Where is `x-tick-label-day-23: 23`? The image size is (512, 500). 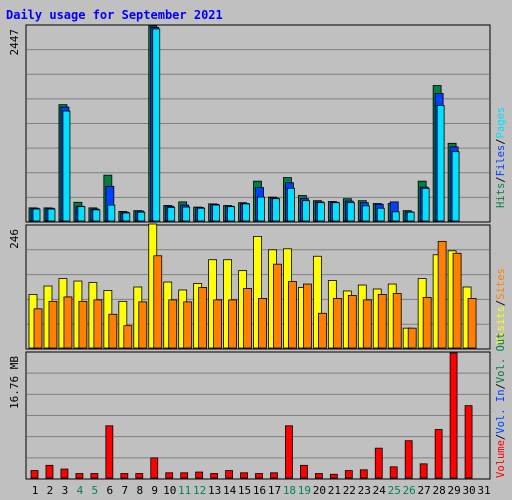
x-tick-label-day-23: 23 is located at coordinates (364, 490).